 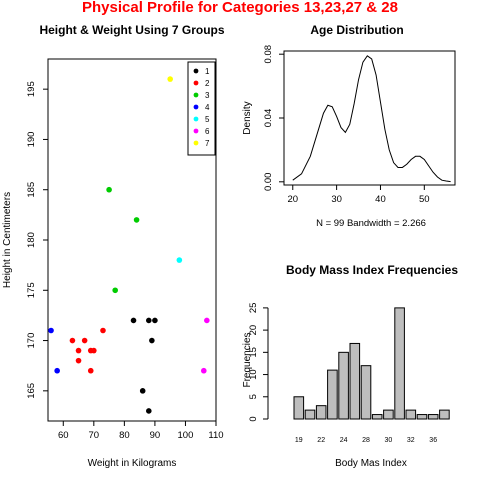 What do you see at coordinates (433, 440) in the screenshot?
I see `bar-x-tick-label: 36` at bounding box center [433, 440].